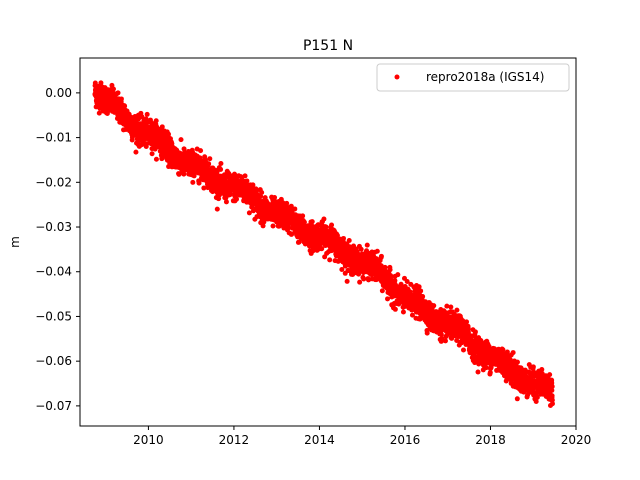  Describe the element at coordinates (148, 440) in the screenshot. I see `x-tick-label: 2010` at that location.